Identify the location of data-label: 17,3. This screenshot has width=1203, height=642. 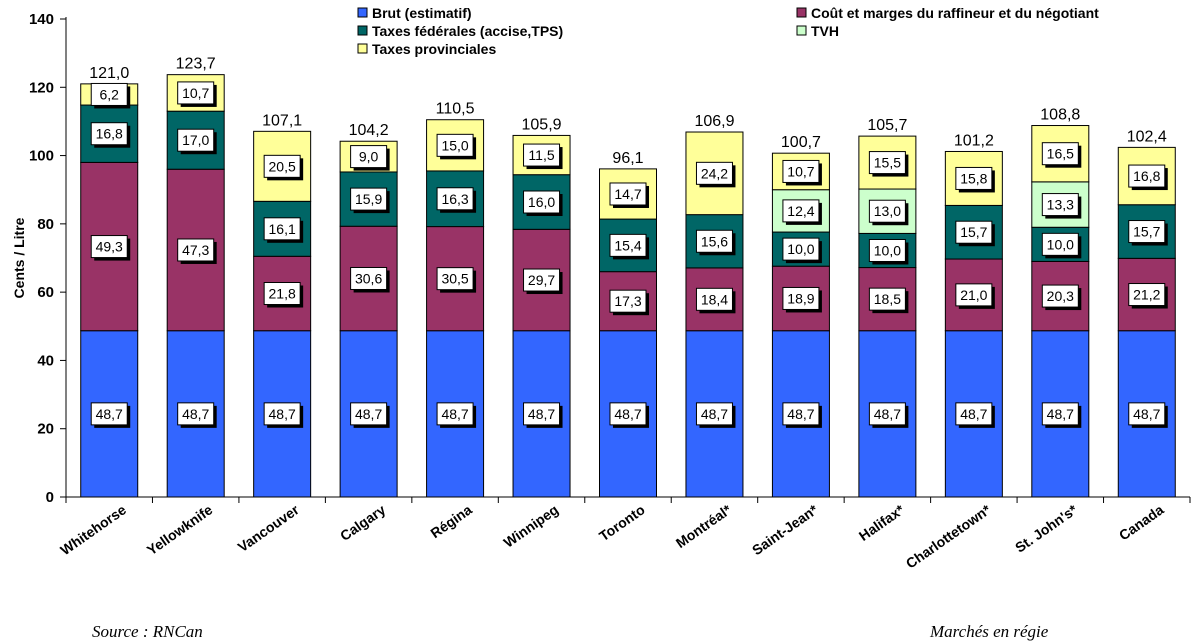
(627, 301).